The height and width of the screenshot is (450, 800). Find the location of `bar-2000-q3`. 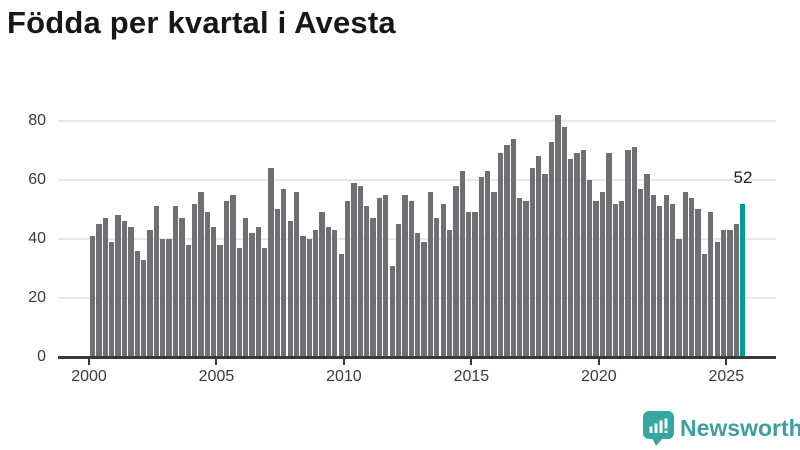

bar-2000-q3 is located at coordinates (105, 287).